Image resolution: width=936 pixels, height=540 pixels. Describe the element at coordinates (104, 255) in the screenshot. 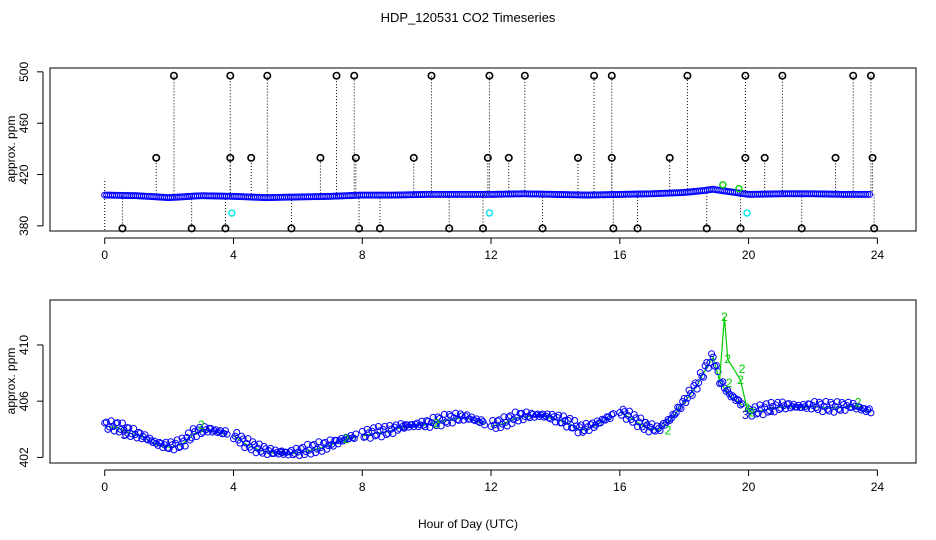

I see `x-tick-label: 0` at that location.